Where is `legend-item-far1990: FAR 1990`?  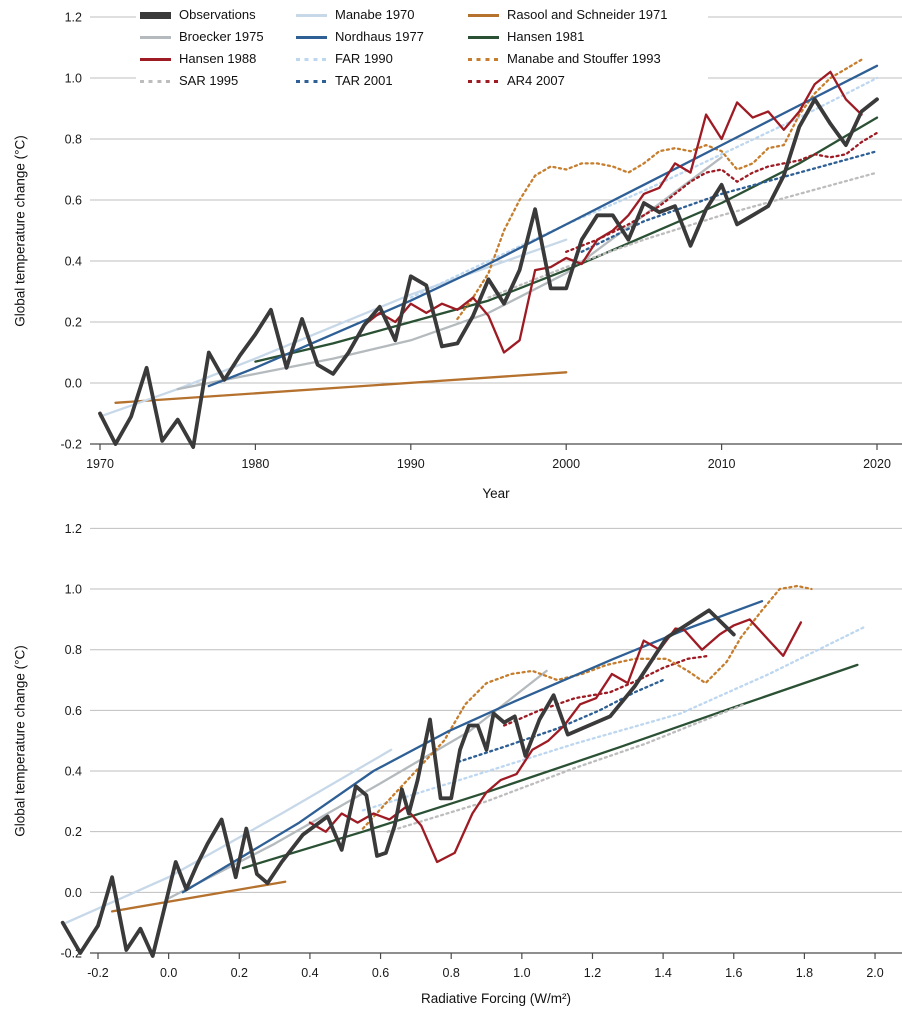 legend-item-far1990: FAR 1990 is located at coordinates (344, 59).